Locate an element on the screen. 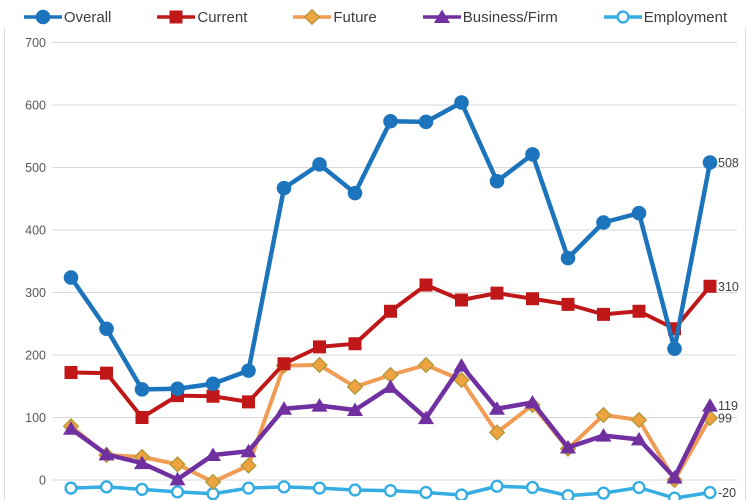 Image resolution: width=750 pixels, height=500 pixels. end-data-label: -20 is located at coordinates (727, 493).